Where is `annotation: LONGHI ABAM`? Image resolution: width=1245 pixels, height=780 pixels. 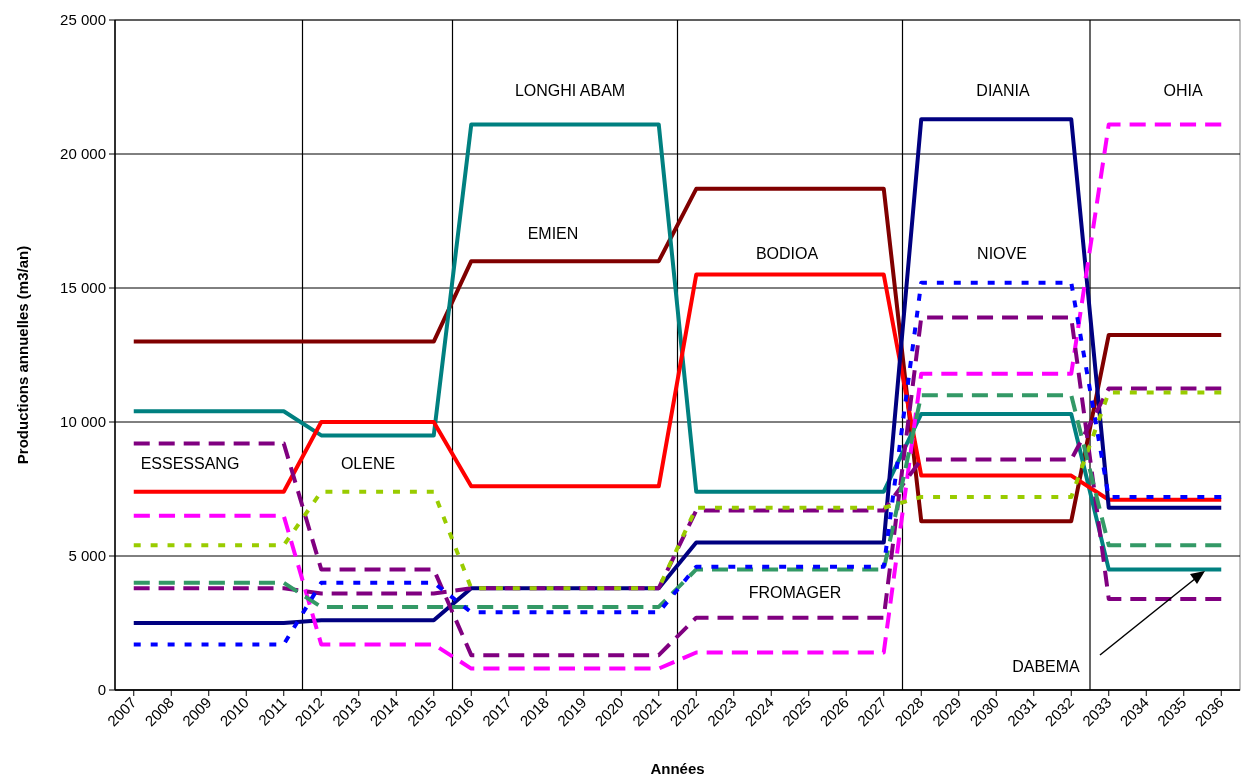 annotation: LONGHI ABAM is located at coordinates (570, 90).